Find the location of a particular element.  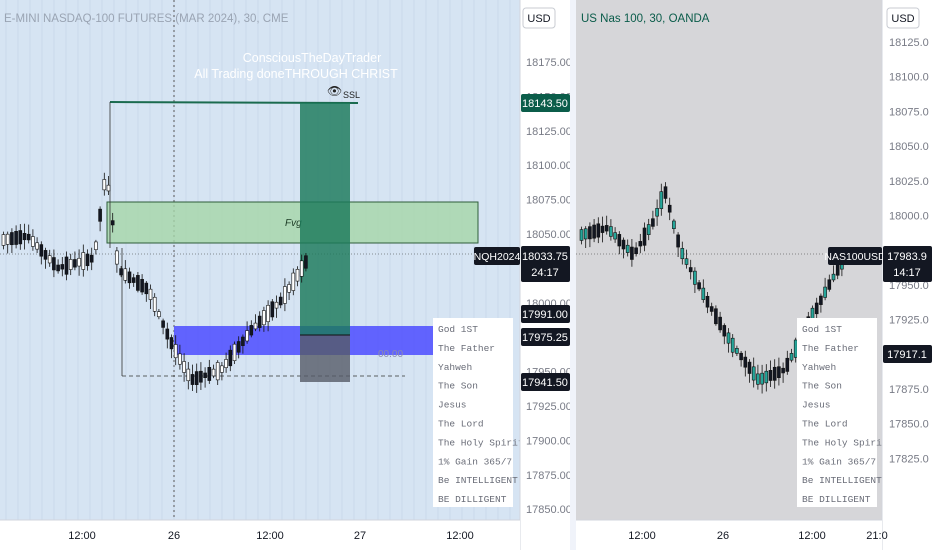

price-tick-label: 17875.0 is located at coordinates (909, 390).